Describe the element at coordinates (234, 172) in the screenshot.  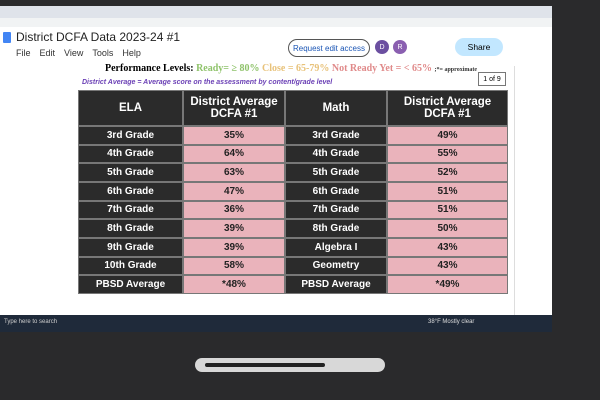
I see `cell: 63%` at that location.